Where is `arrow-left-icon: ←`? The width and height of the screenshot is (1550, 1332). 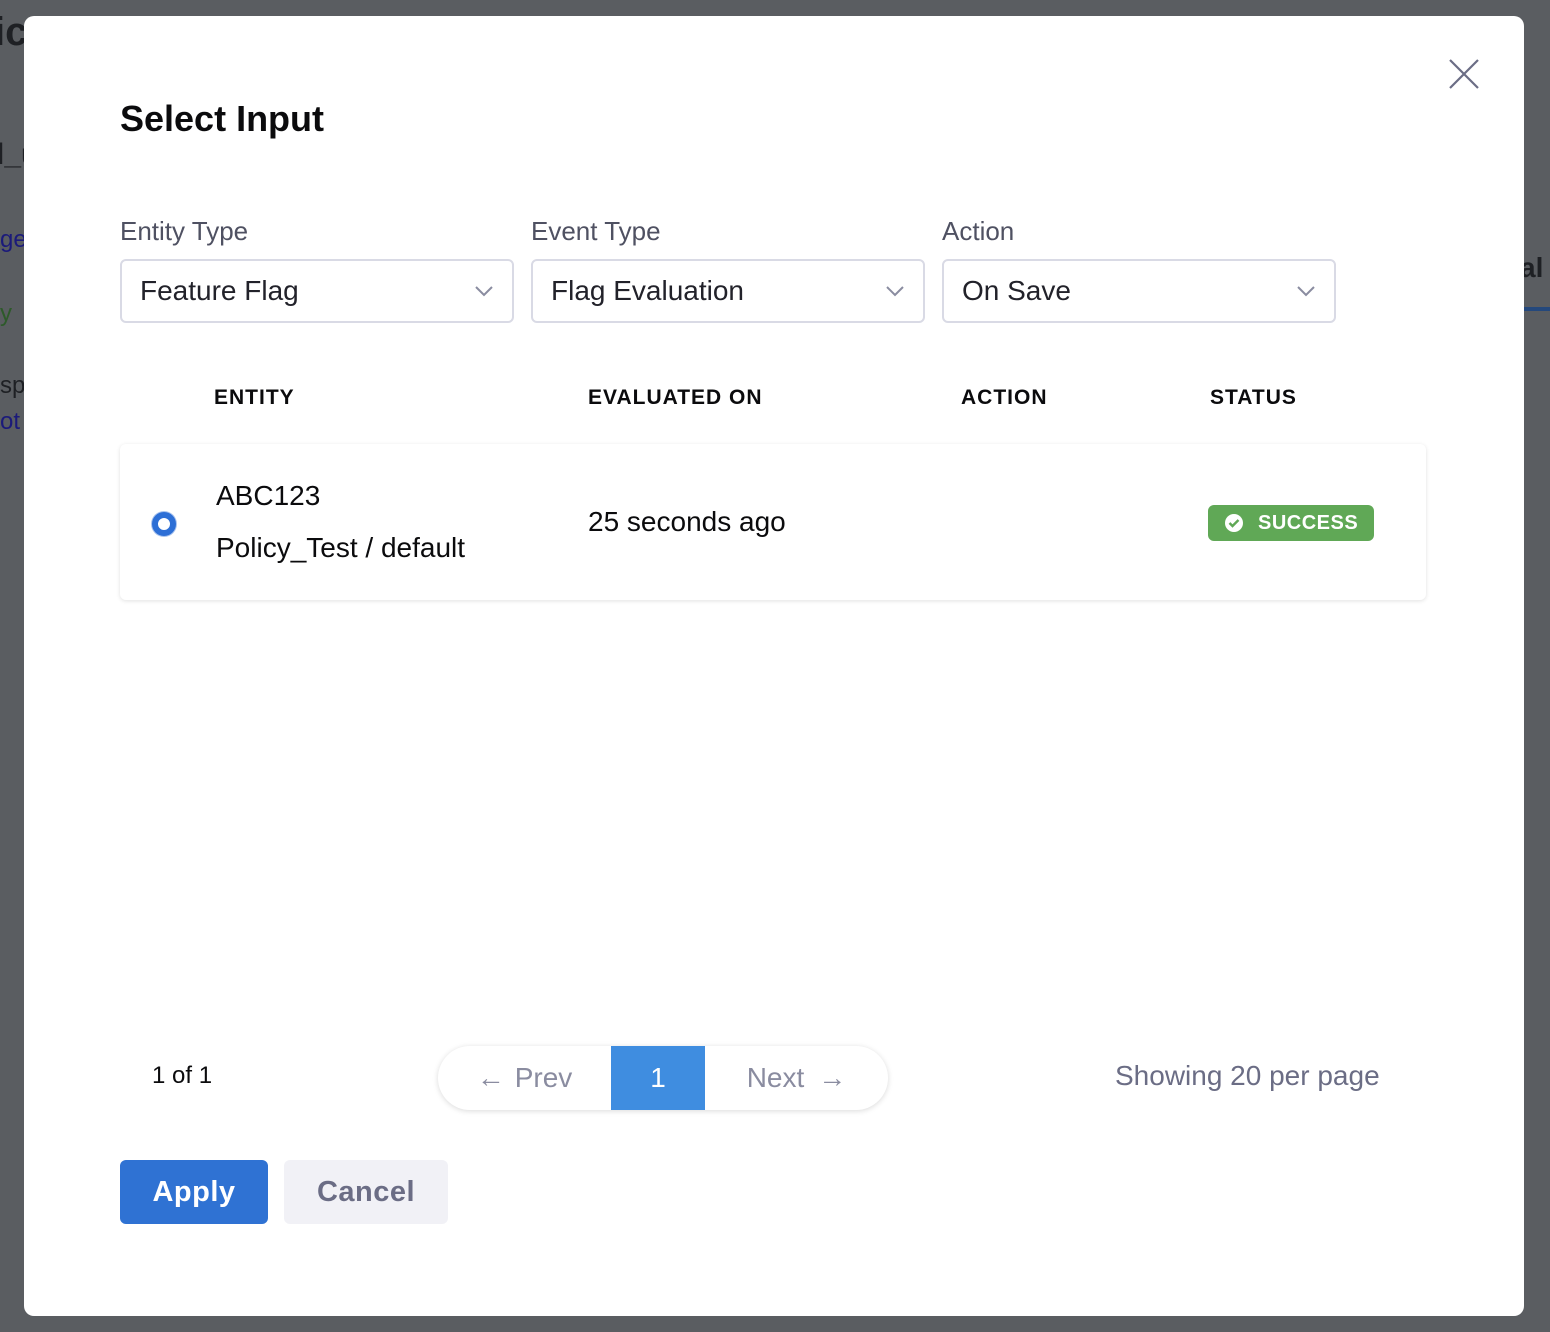
arrow-left-icon: ← is located at coordinates (490, 1077).